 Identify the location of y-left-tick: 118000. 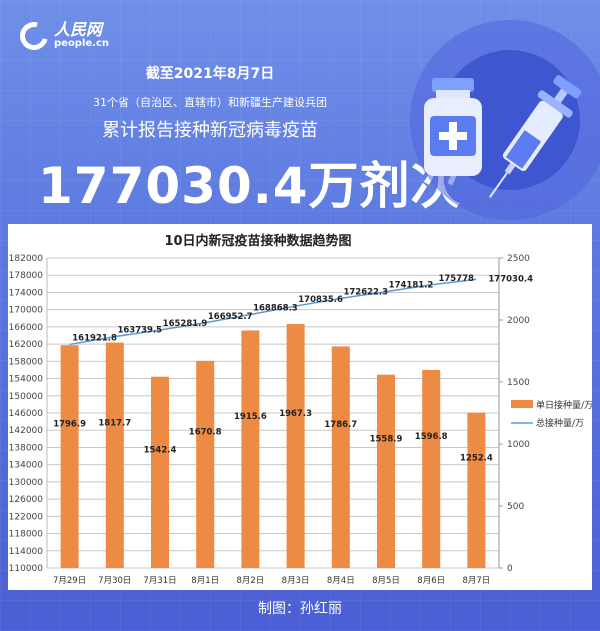
(26, 535).